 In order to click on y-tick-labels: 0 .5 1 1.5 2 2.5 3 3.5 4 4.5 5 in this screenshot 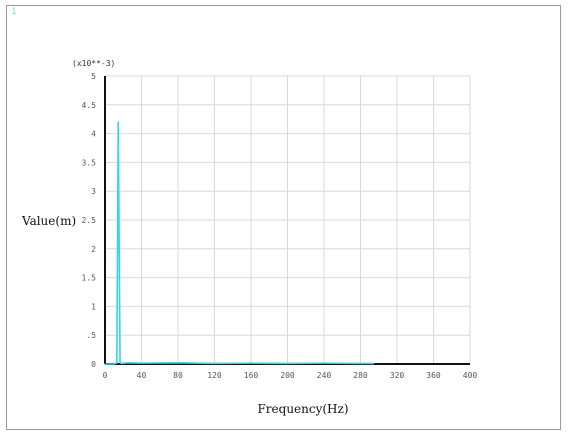, I will do `click(89, 220)`.